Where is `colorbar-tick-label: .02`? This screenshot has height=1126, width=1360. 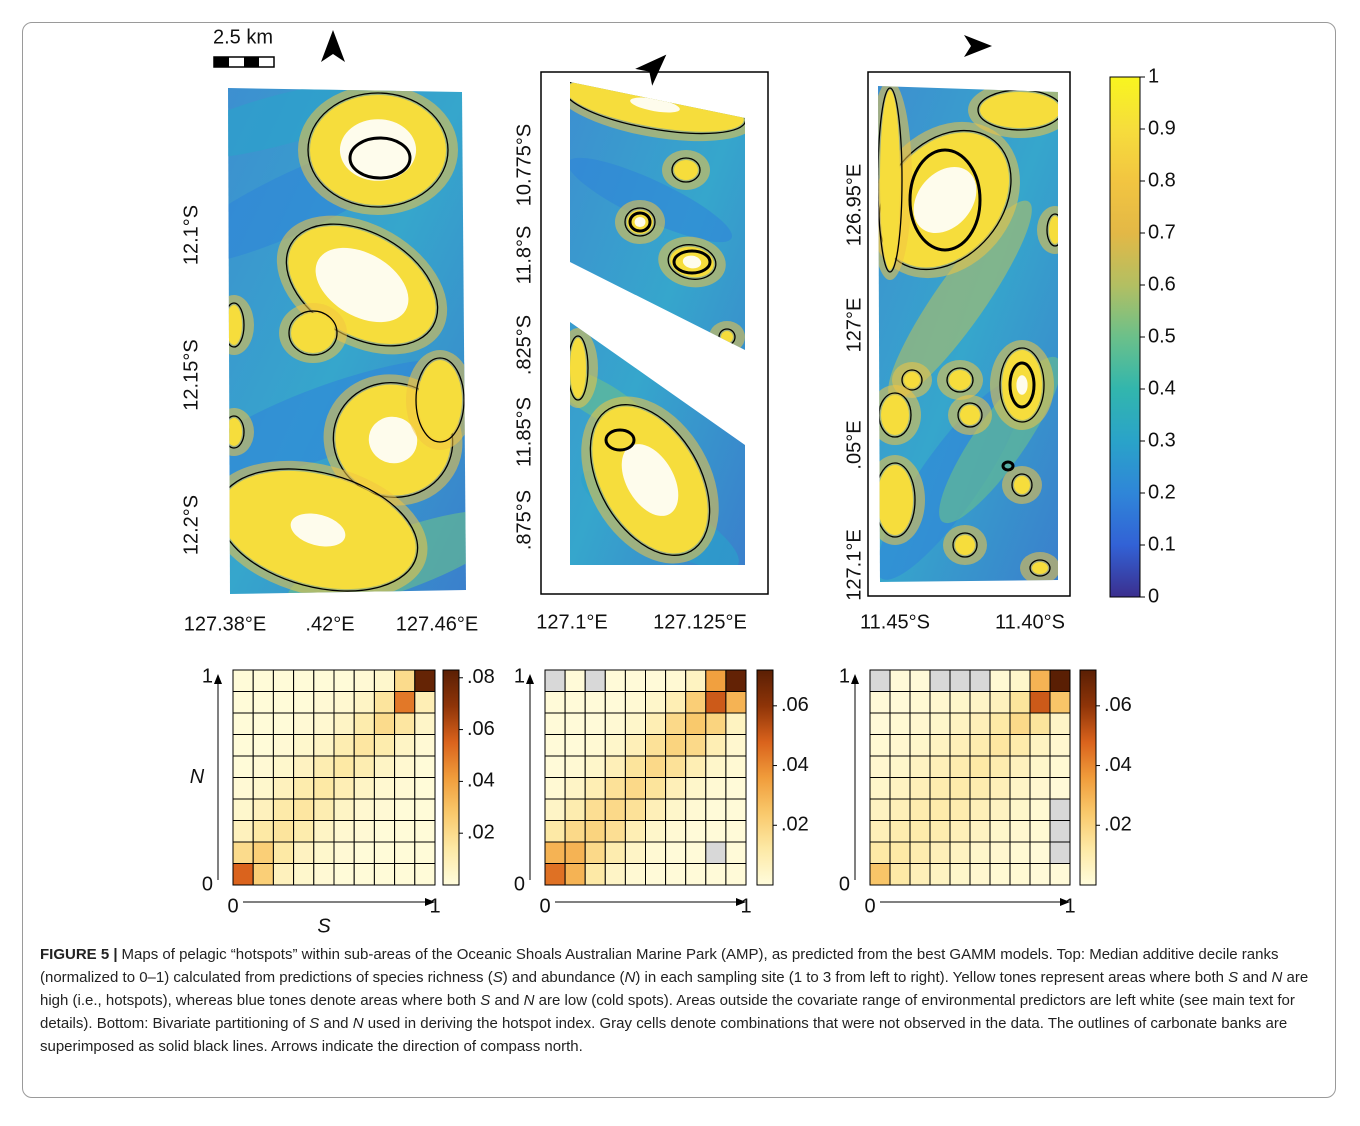 colorbar-tick-label: .02 is located at coordinates (795, 825).